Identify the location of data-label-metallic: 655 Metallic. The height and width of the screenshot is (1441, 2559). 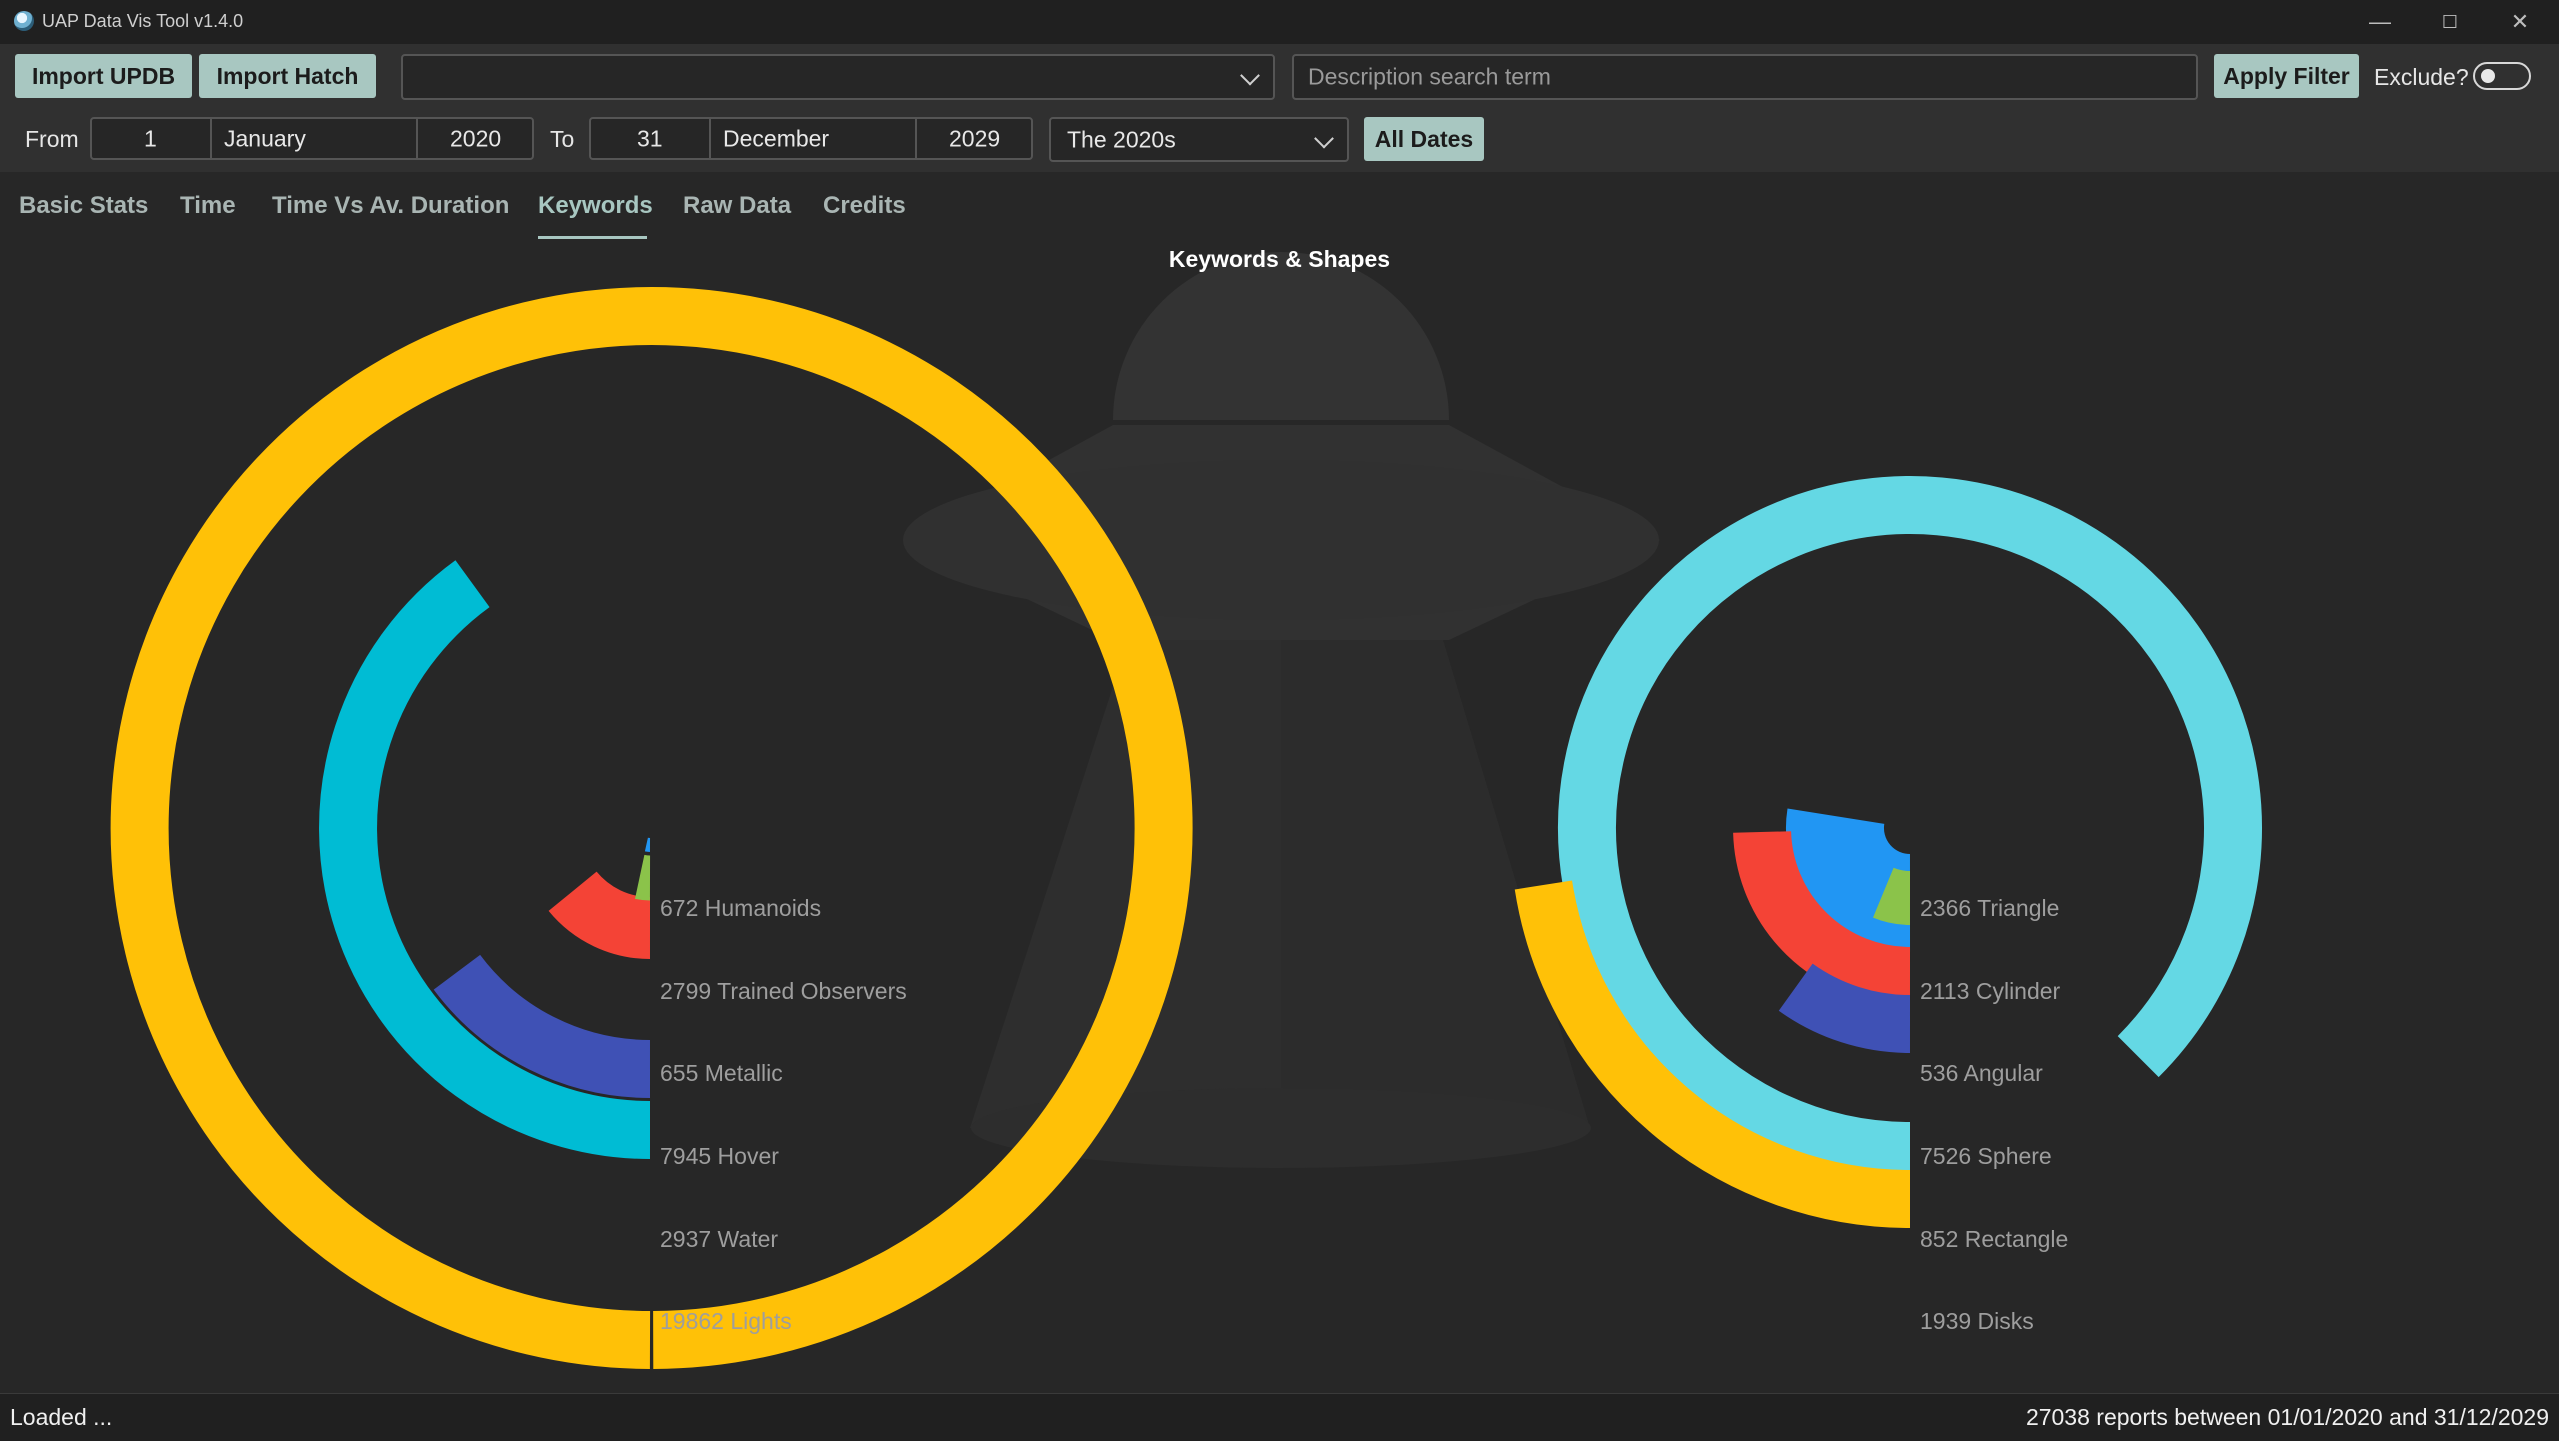
(721, 1073).